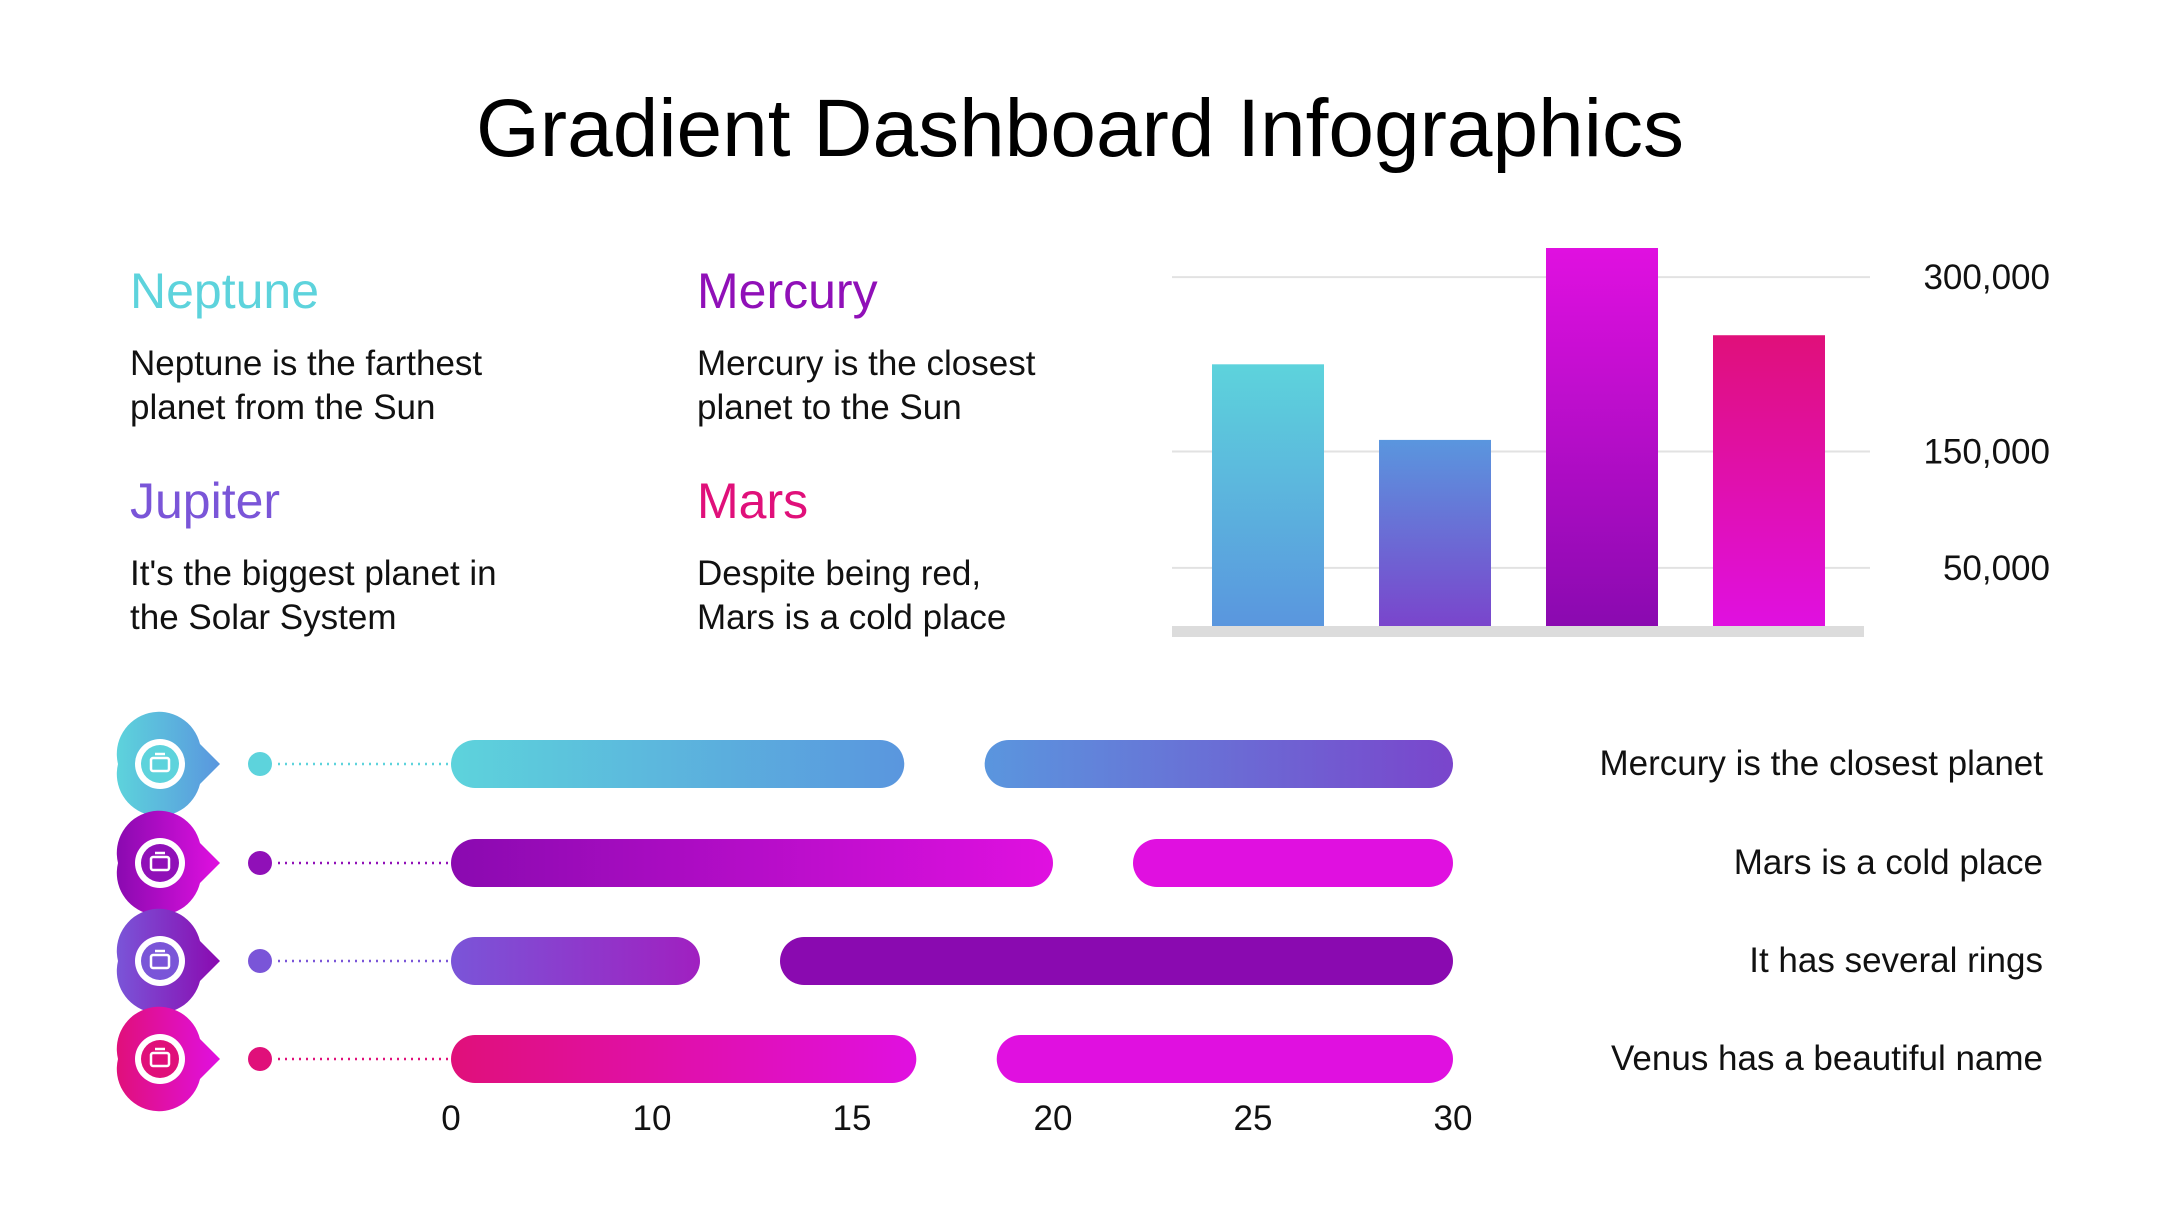  I want to click on x-tick-label: 0, so click(450, 1118).